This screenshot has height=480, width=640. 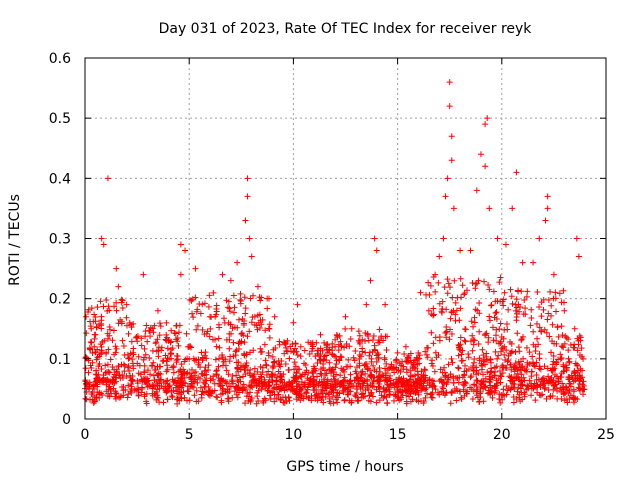 I want to click on x-tick-label: 5, so click(x=189, y=435).